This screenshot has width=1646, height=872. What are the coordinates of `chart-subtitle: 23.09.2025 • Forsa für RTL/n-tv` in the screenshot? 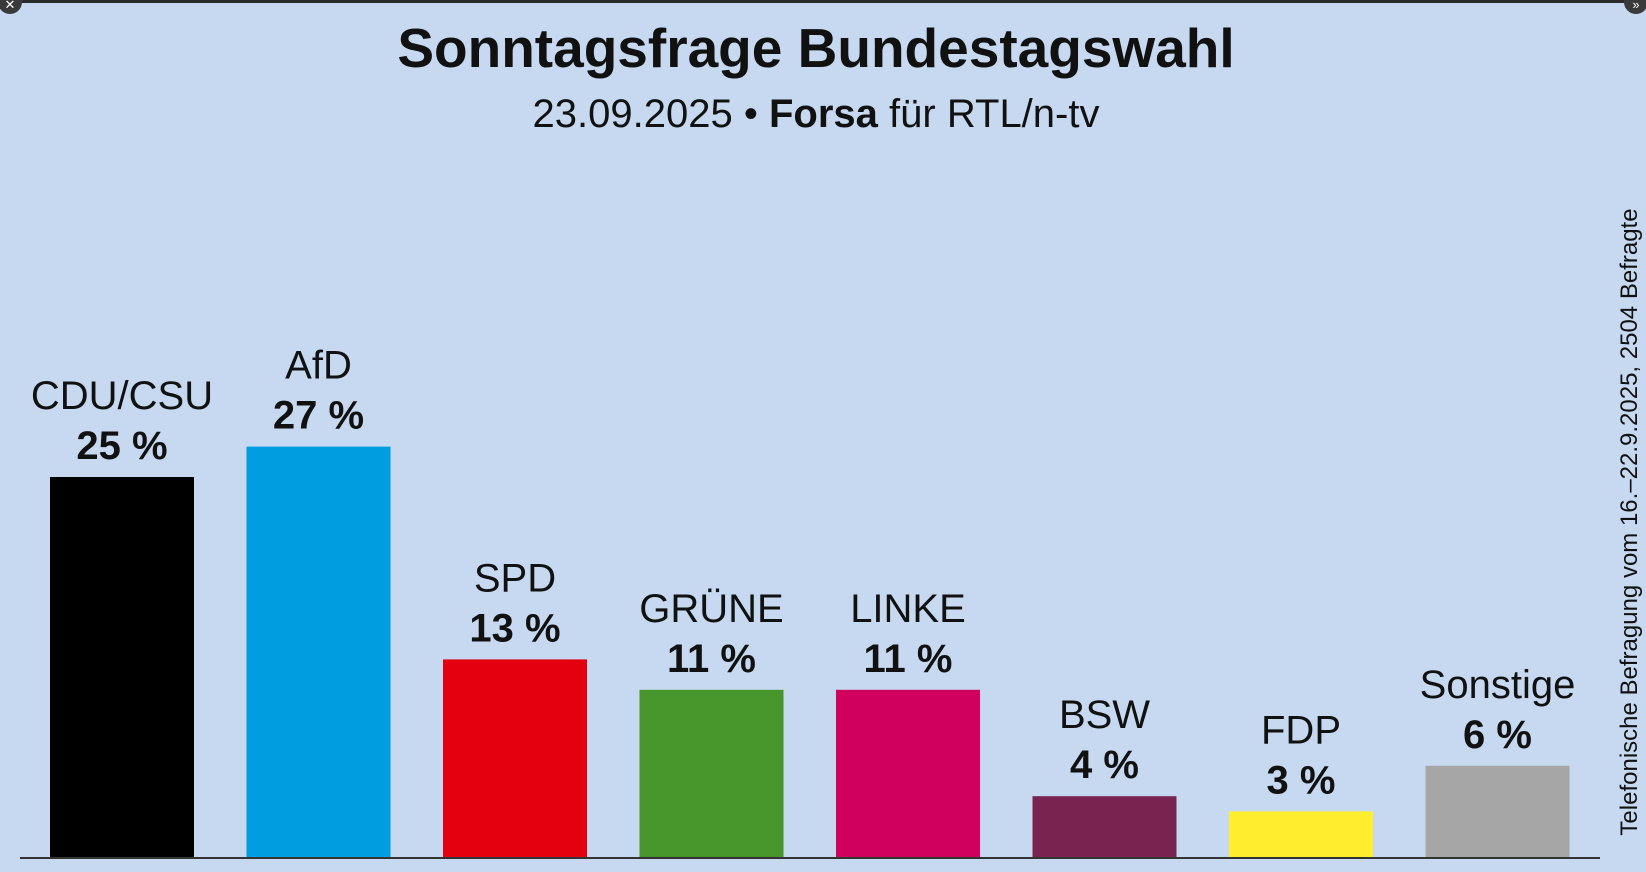 It's located at (816, 114).